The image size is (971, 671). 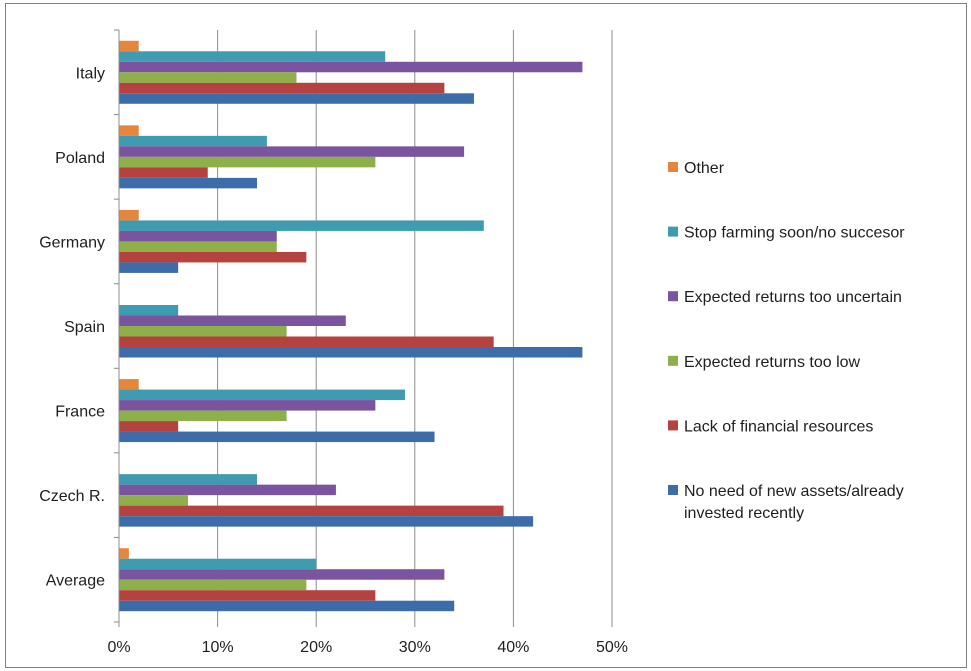 I want to click on x-tick-label: 20%, so click(x=316, y=647).